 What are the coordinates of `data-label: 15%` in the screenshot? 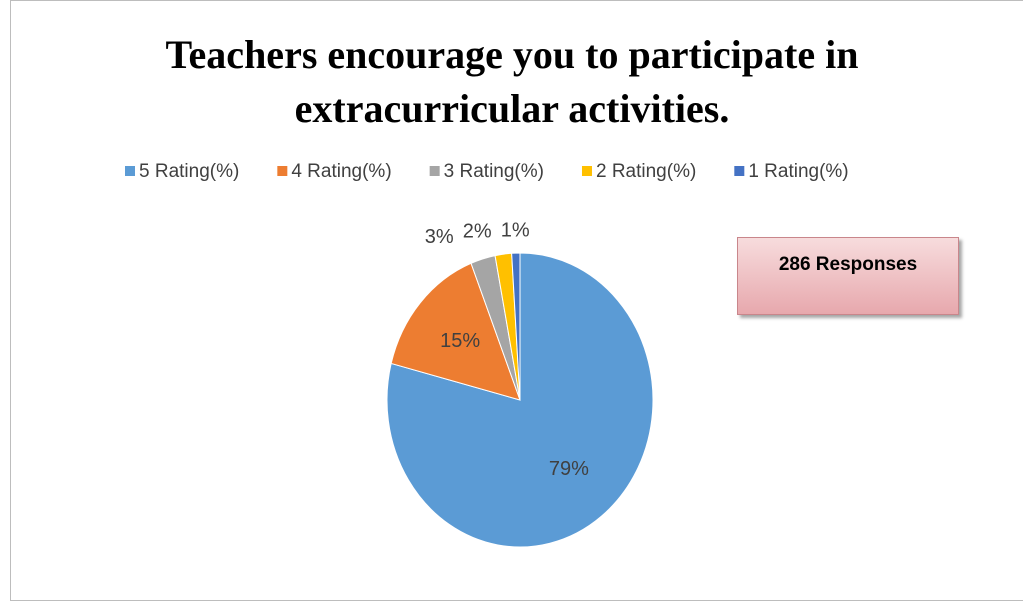 It's located at (460, 341).